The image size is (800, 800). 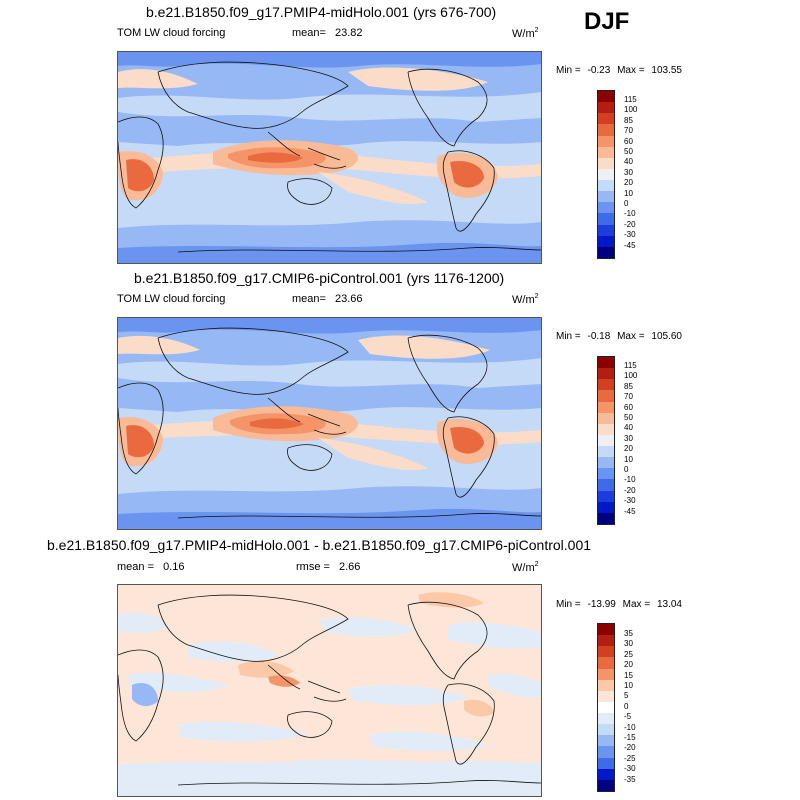 What do you see at coordinates (669, 604) in the screenshot?
I see `panel3-max-value: 13.04` at bounding box center [669, 604].